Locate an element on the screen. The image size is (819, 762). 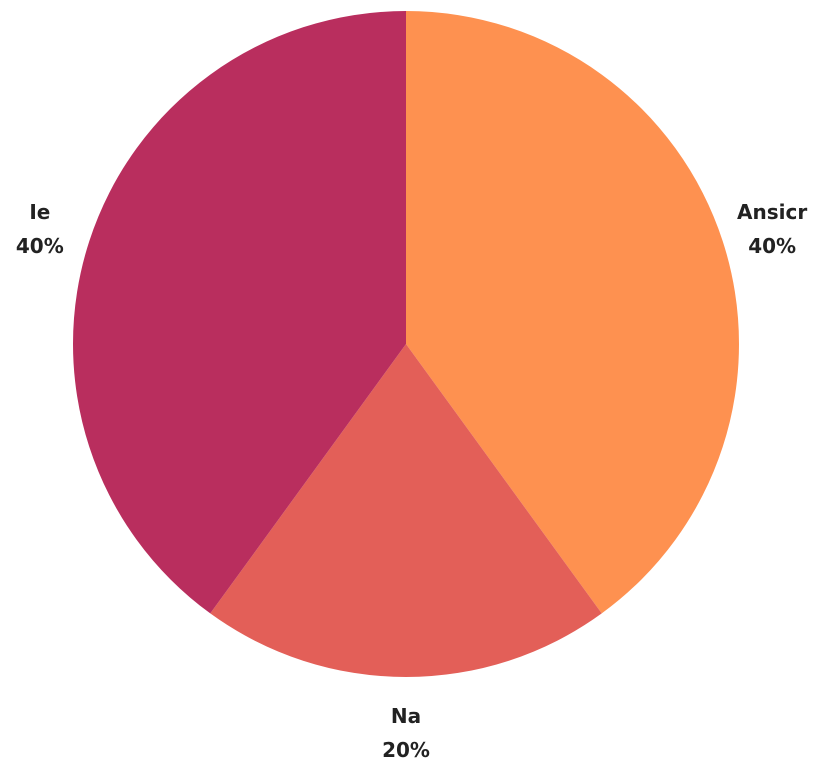
slice-label-ie: Ie 40% is located at coordinates (40, 229).